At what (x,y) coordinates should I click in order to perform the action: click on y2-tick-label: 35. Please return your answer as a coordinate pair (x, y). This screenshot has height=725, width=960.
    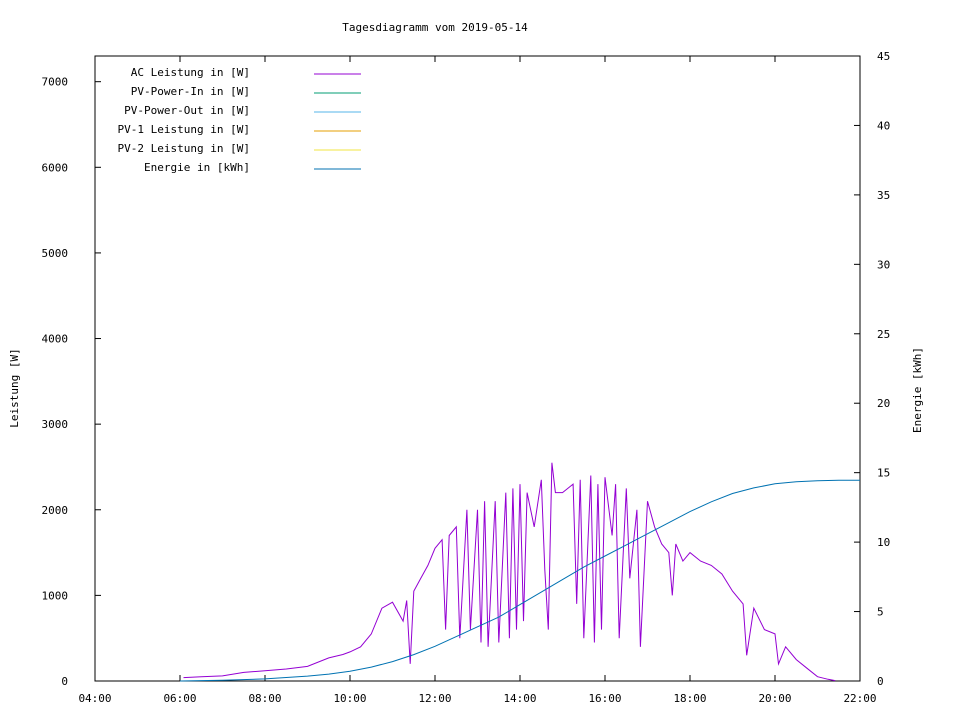
    Looking at the image, I should click on (883, 195).